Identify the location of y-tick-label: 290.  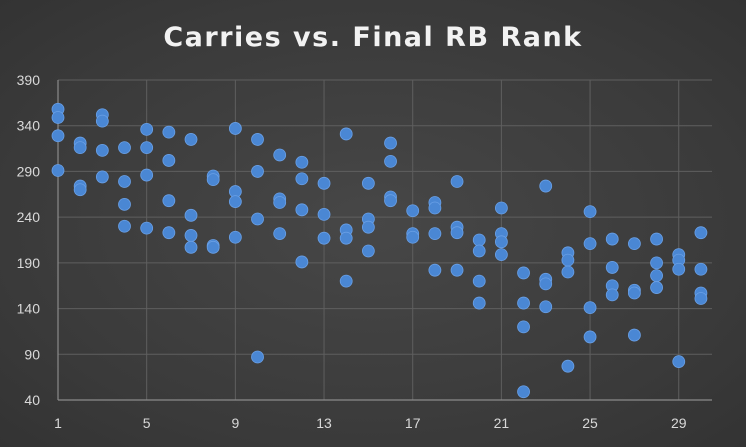
(29, 171).